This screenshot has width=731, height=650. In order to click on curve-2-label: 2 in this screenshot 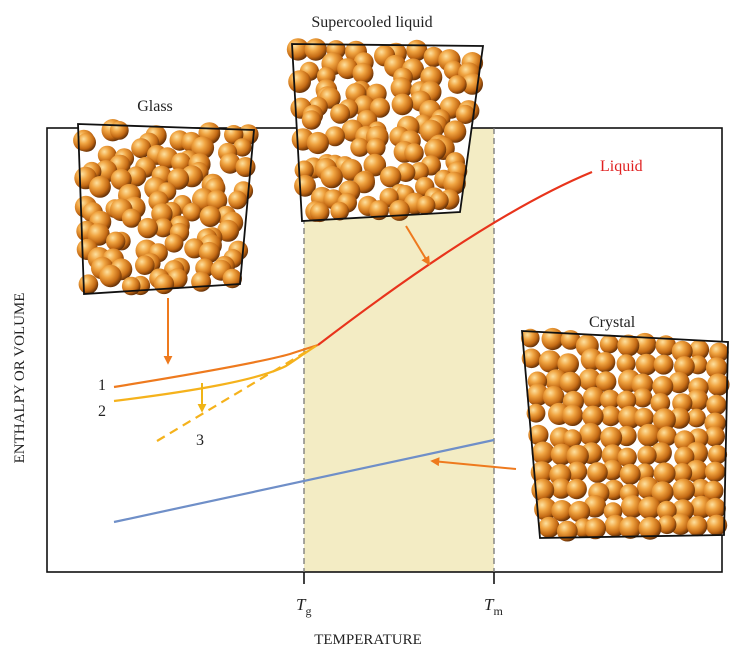, I will do `click(102, 411)`.